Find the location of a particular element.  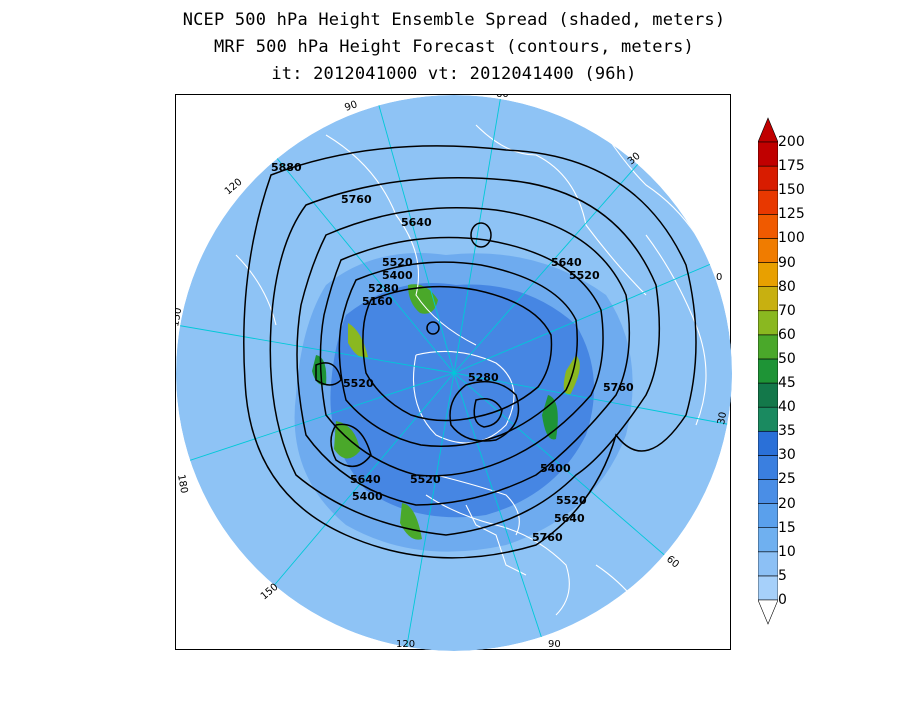

colorbar-label: 90 is located at coordinates (787, 262).